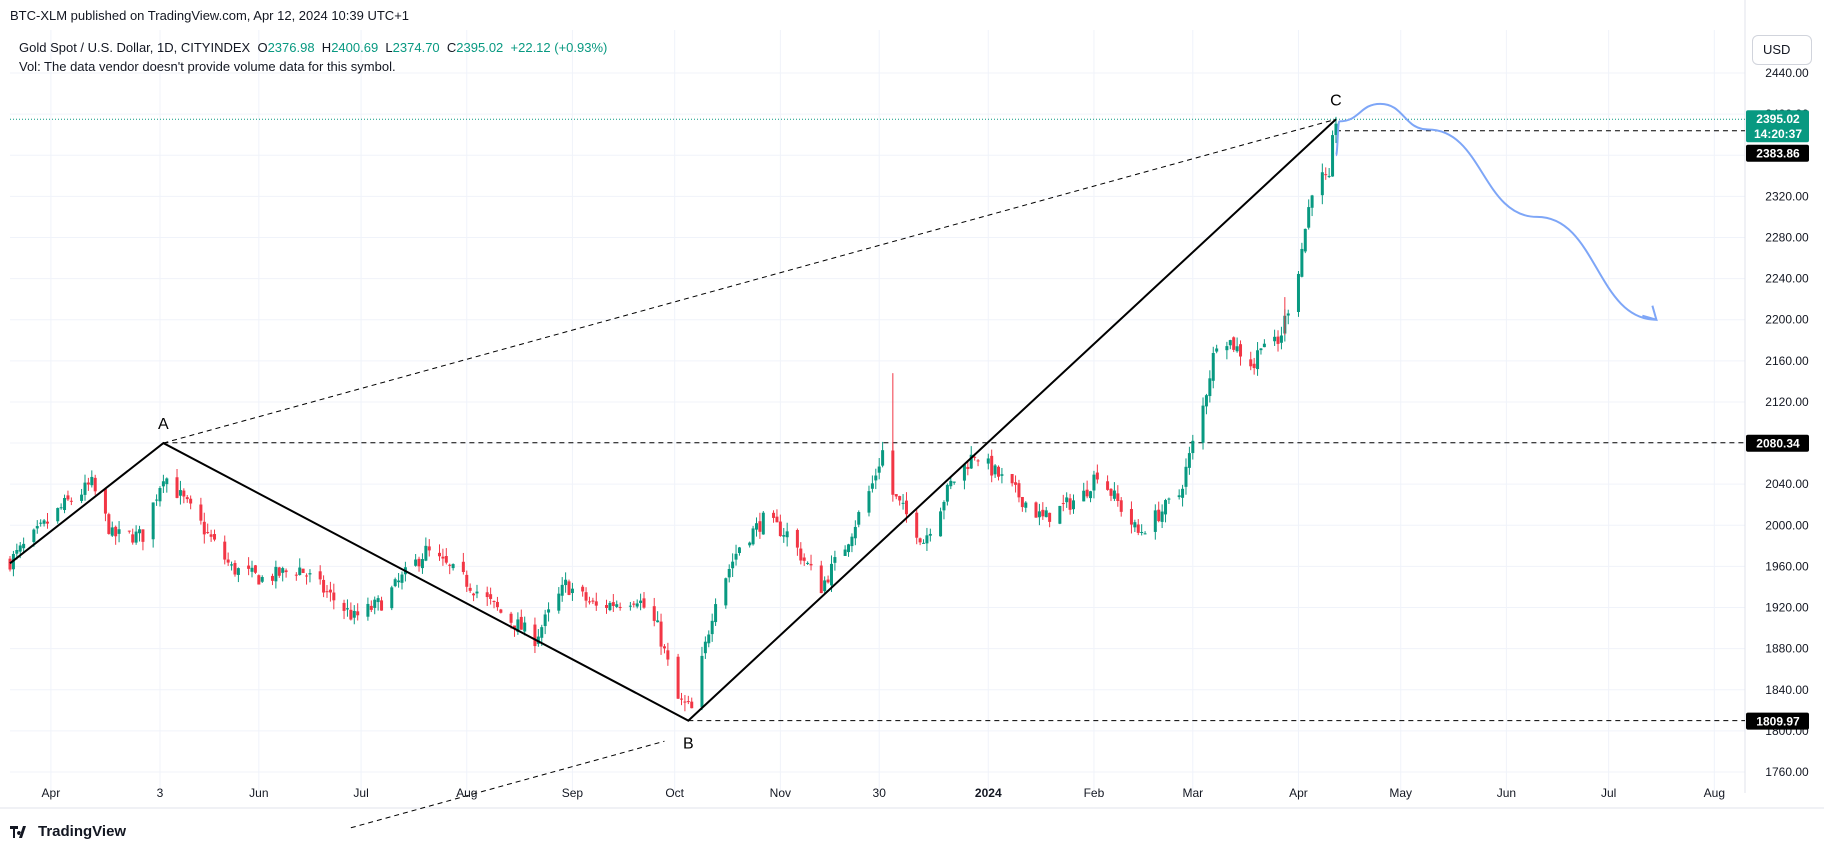 The width and height of the screenshot is (1824, 852). Describe the element at coordinates (1777, 126) in the screenshot. I see `last-price-tag-bg` at that location.